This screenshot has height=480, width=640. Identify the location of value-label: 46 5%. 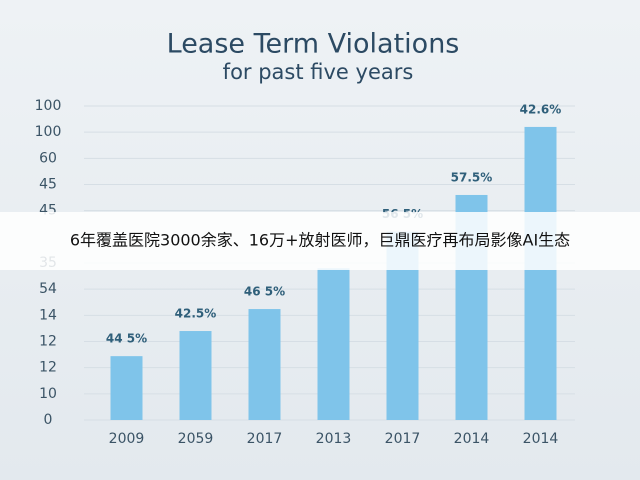
(264, 292).